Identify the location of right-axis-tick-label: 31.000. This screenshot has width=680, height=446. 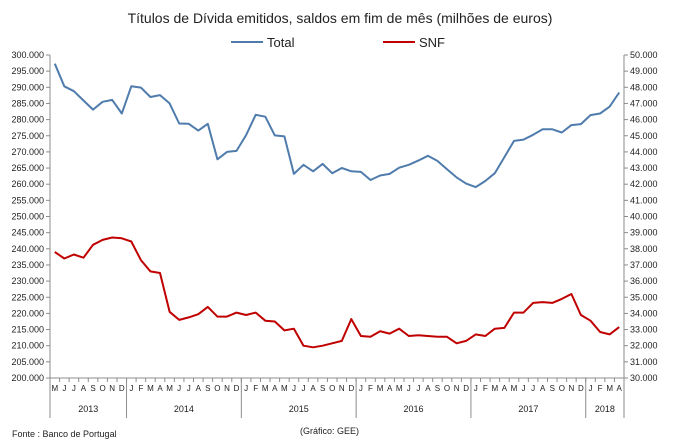
(644, 362).